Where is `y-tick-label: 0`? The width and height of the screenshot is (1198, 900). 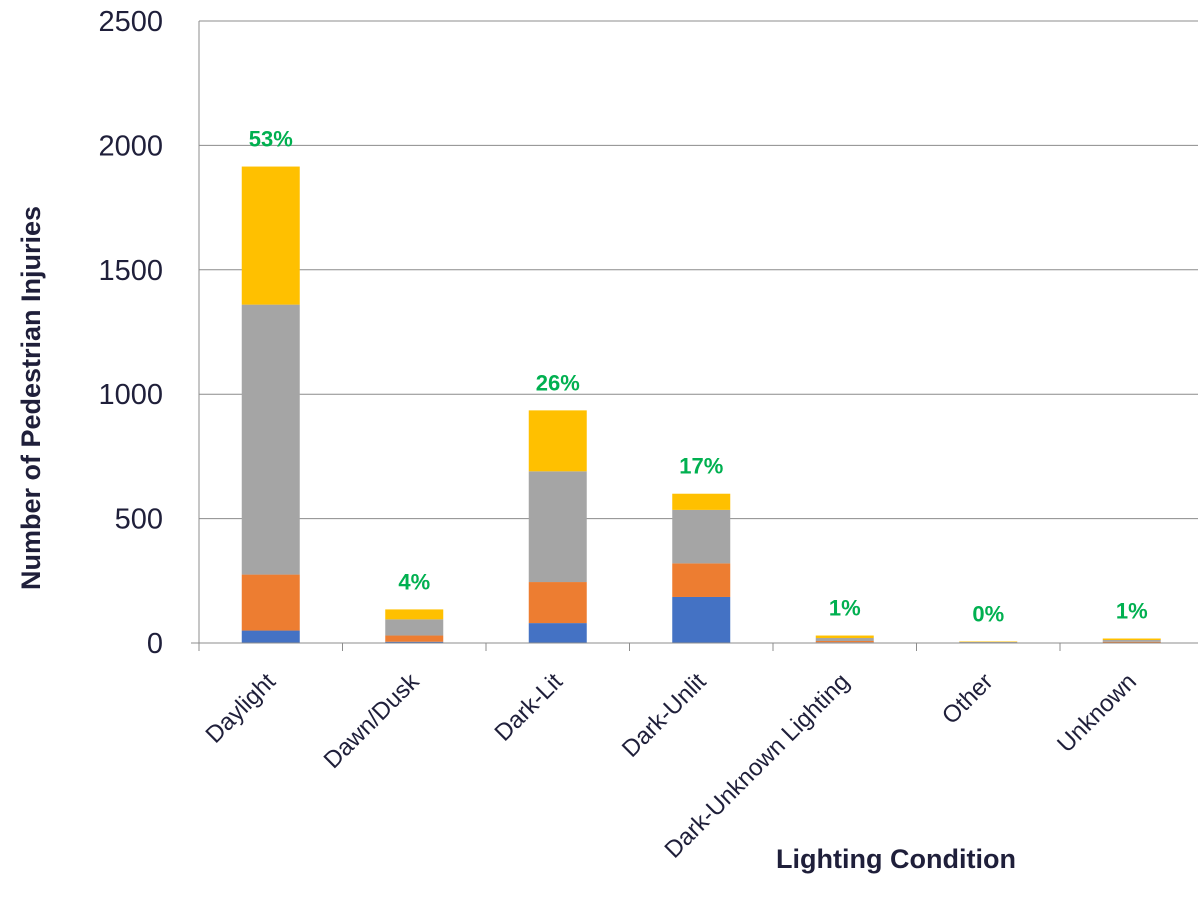 y-tick-label: 0 is located at coordinates (155, 644).